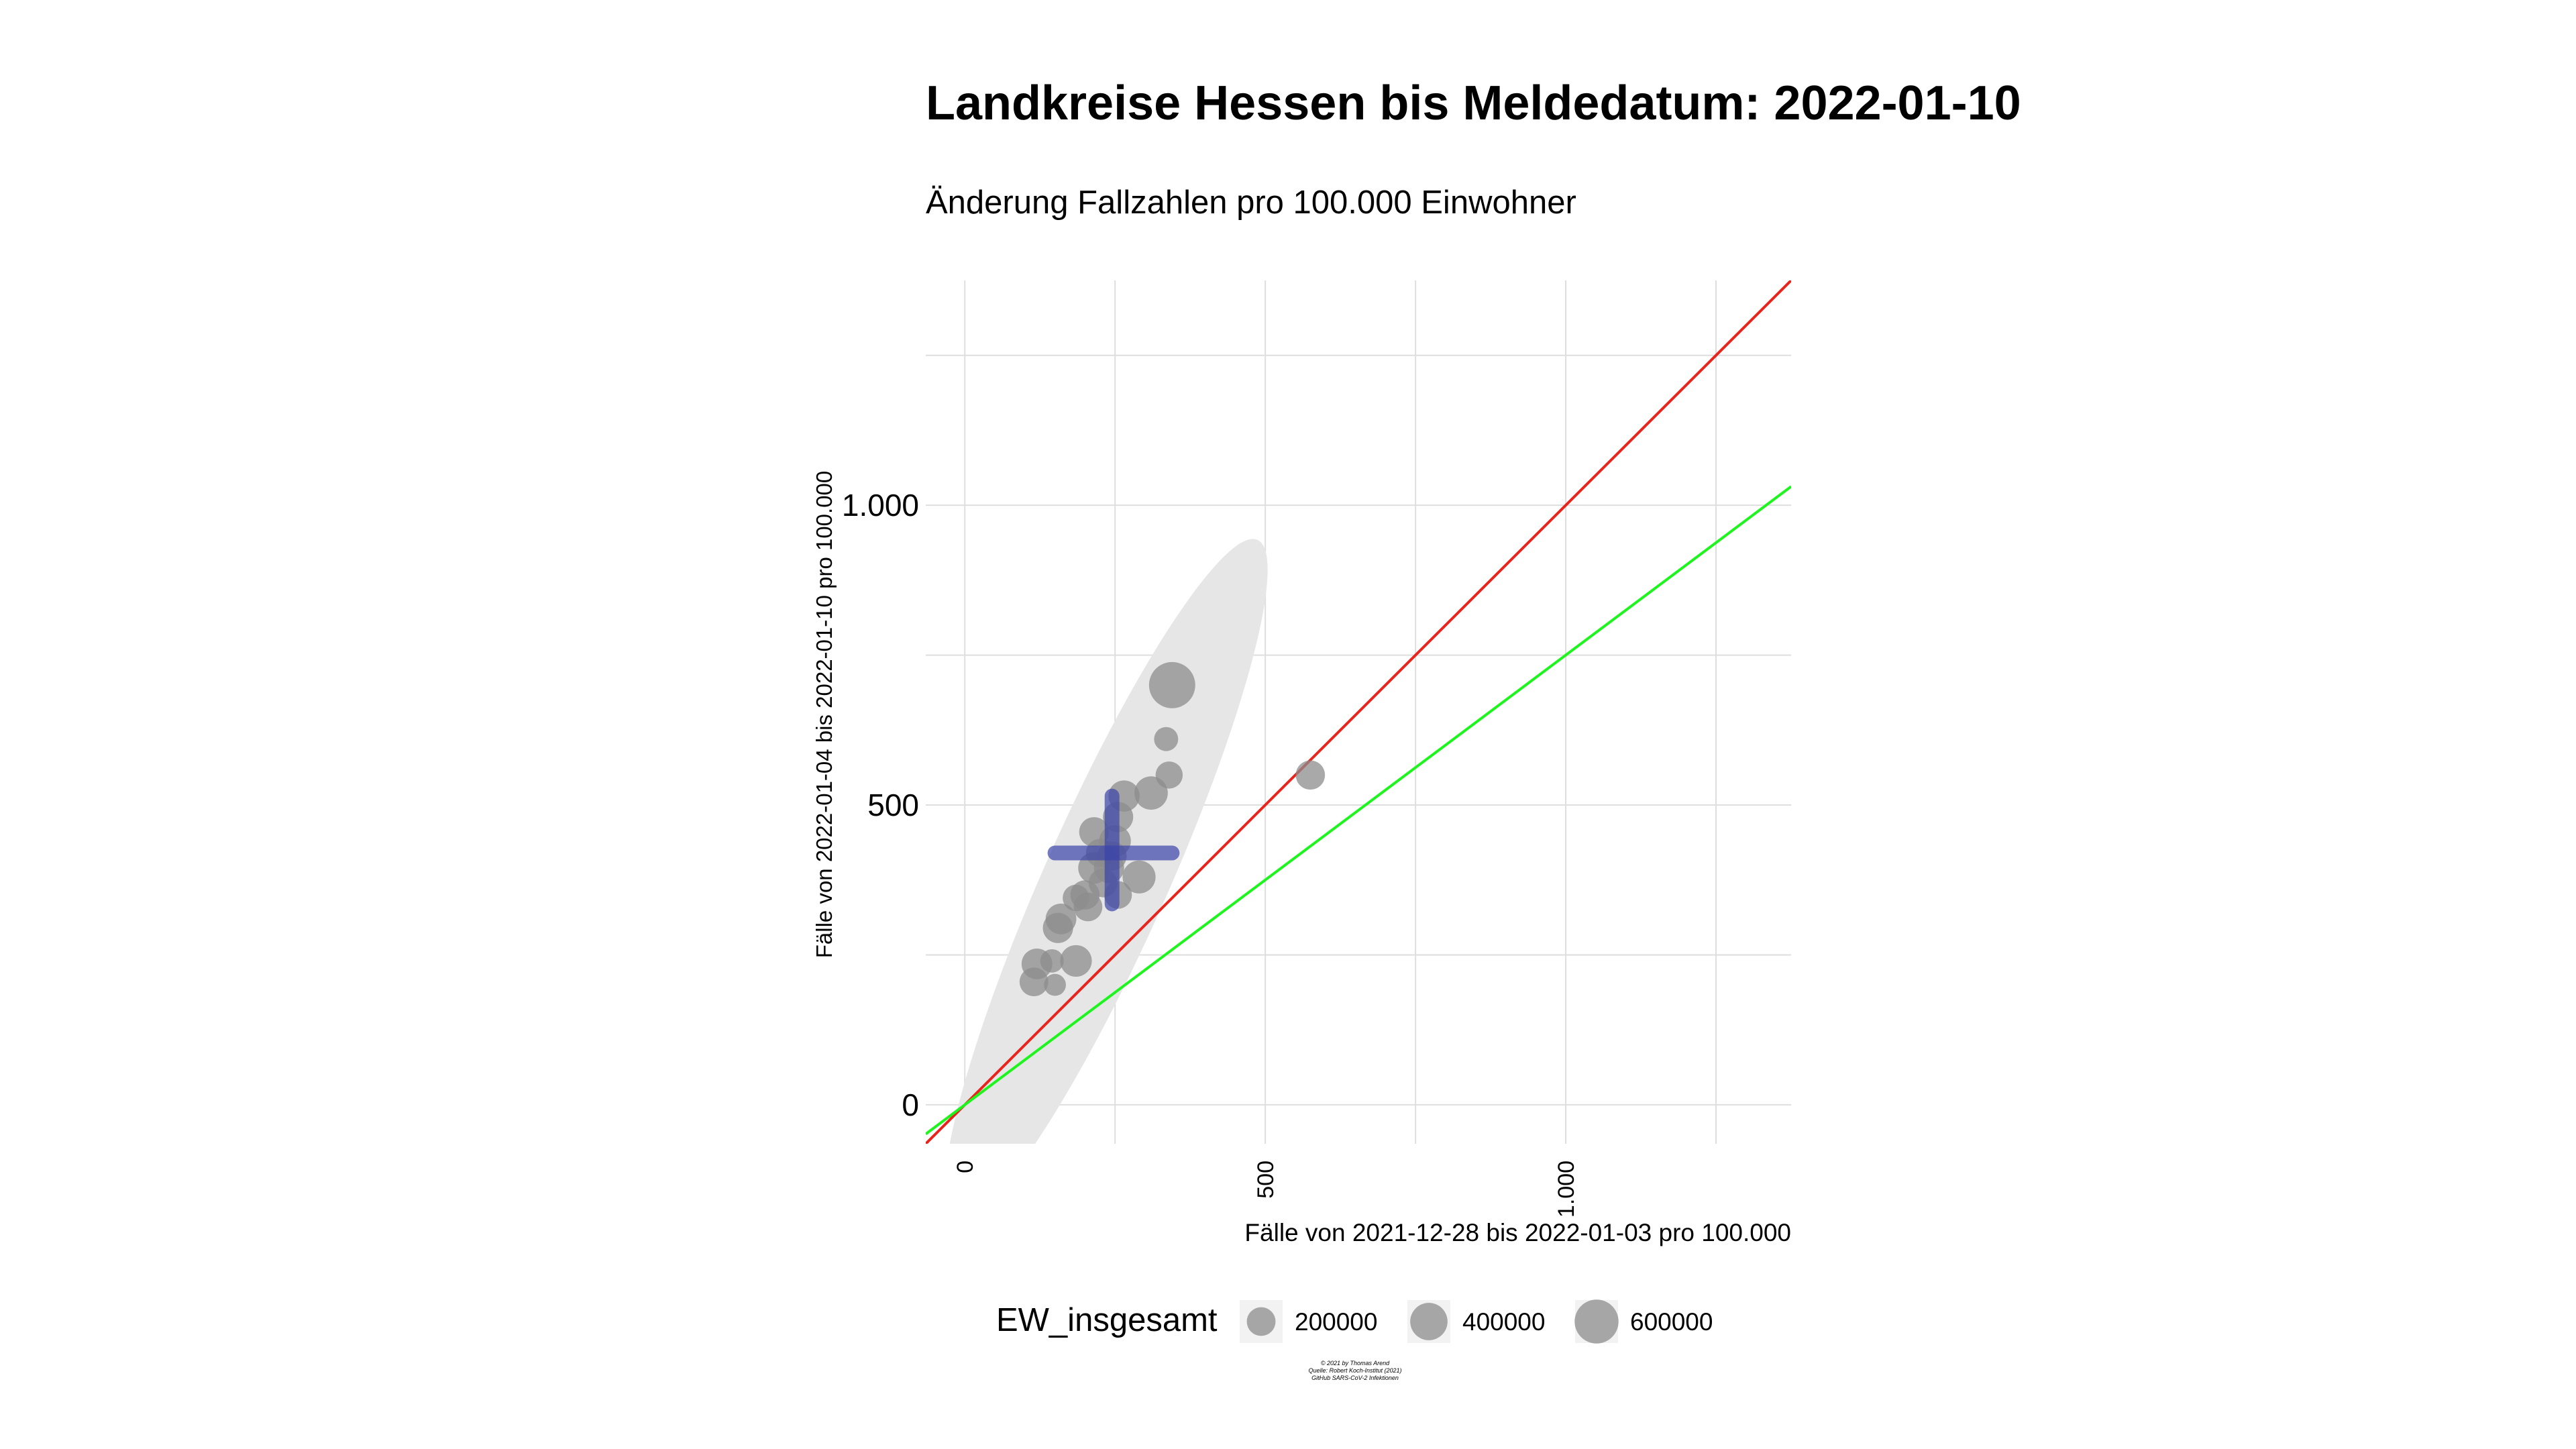  I want to click on legend-item-label: 400000, so click(1503, 1322).